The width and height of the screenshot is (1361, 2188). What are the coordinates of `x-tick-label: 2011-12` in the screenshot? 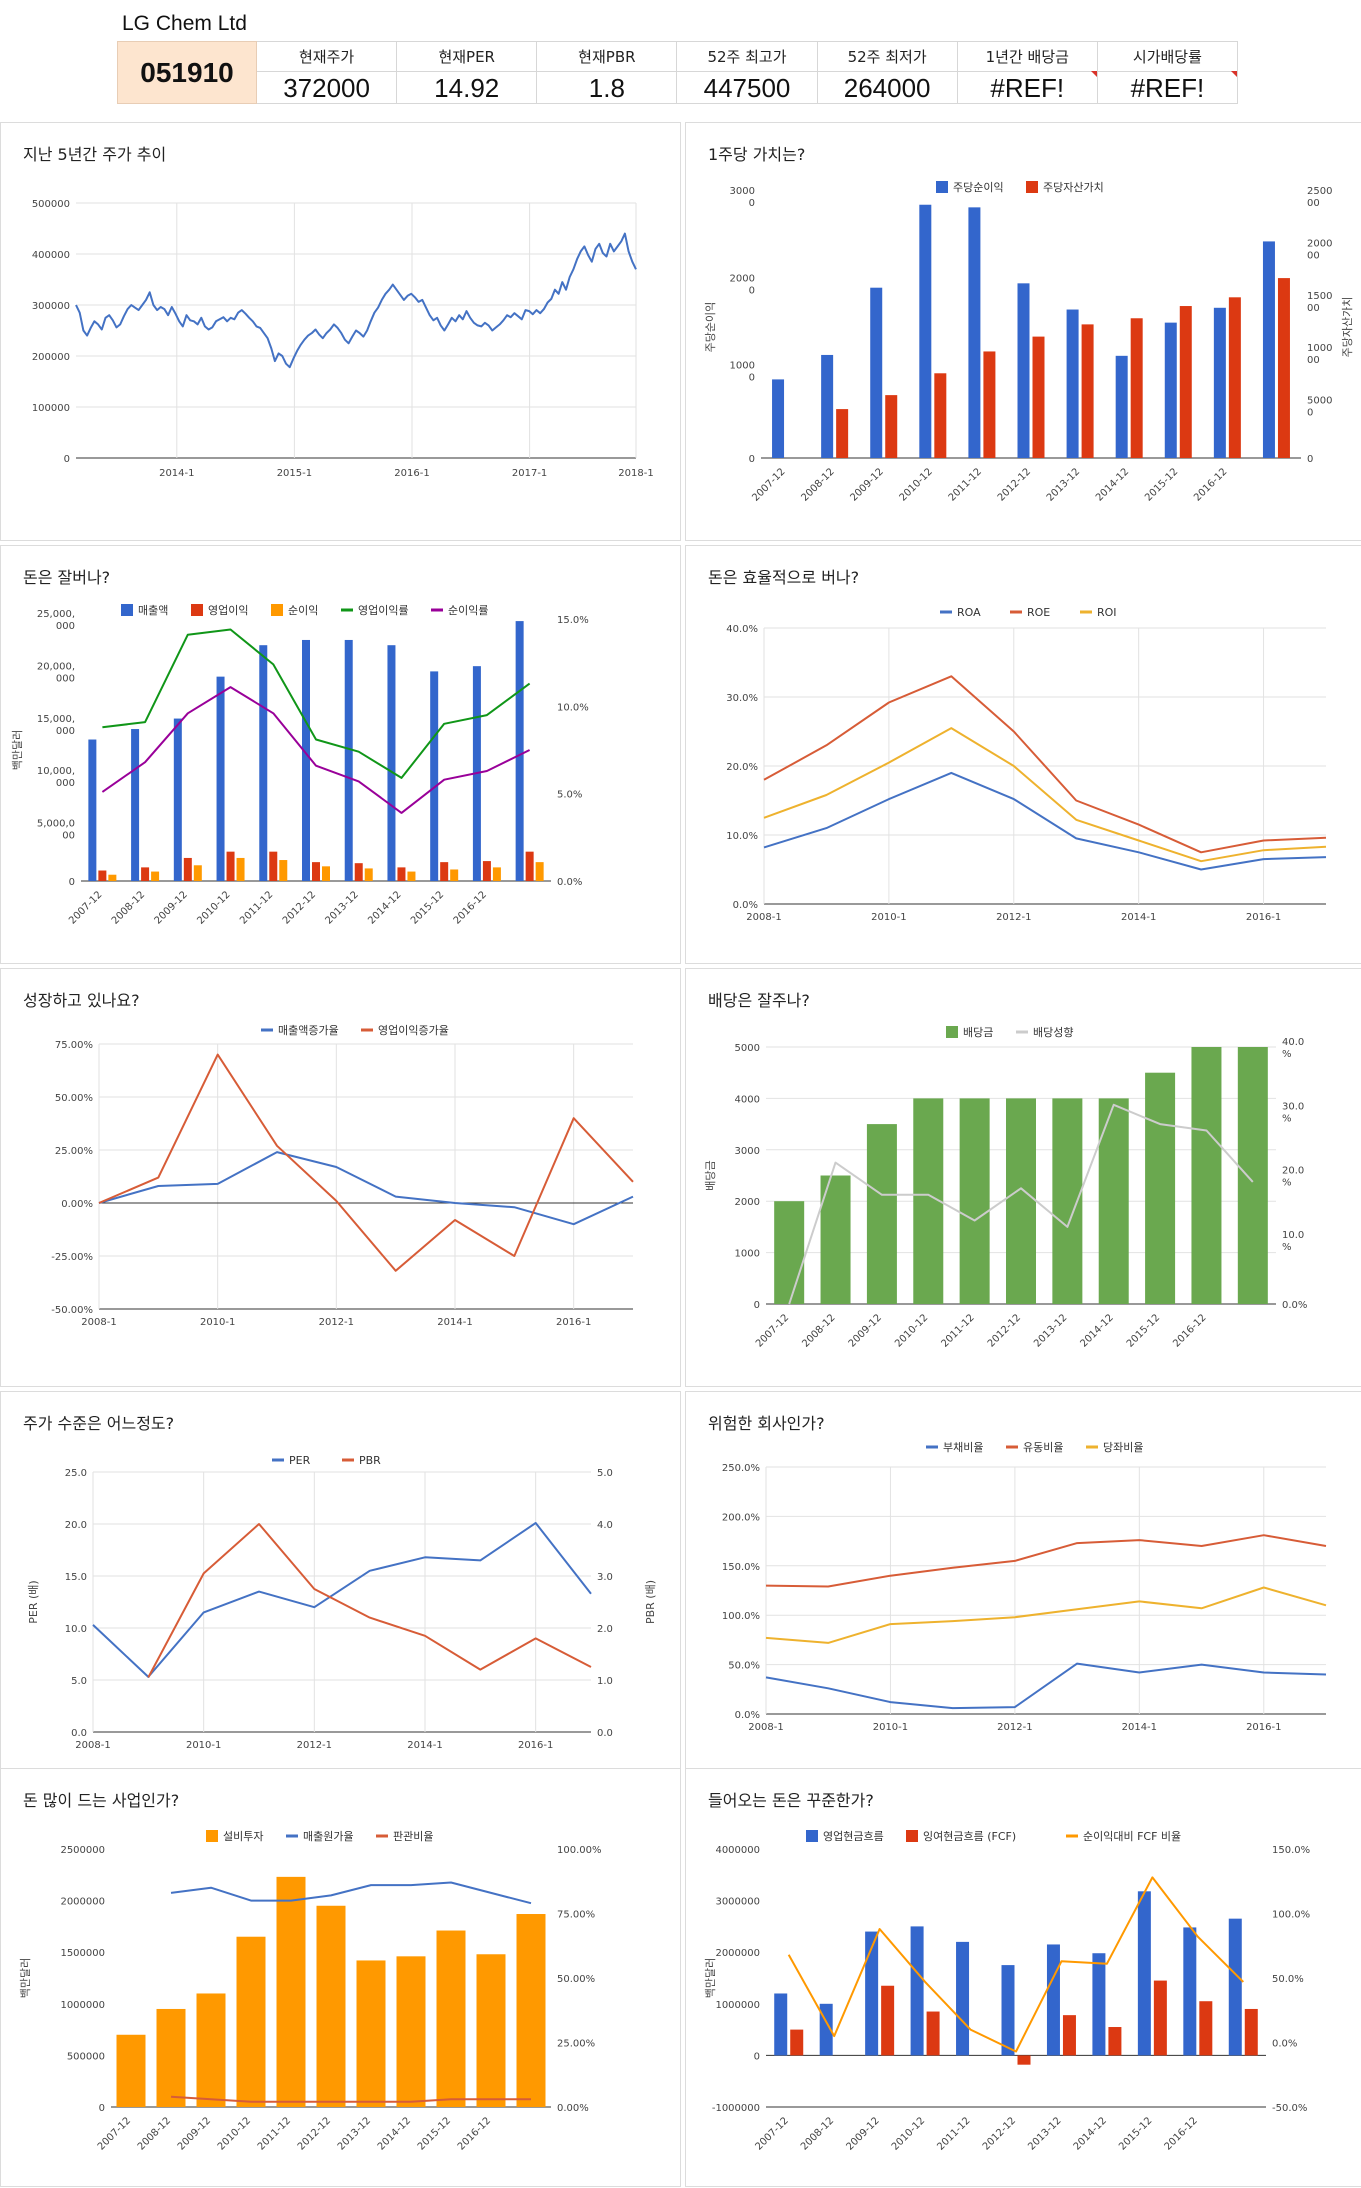 It's located at (274, 2133).